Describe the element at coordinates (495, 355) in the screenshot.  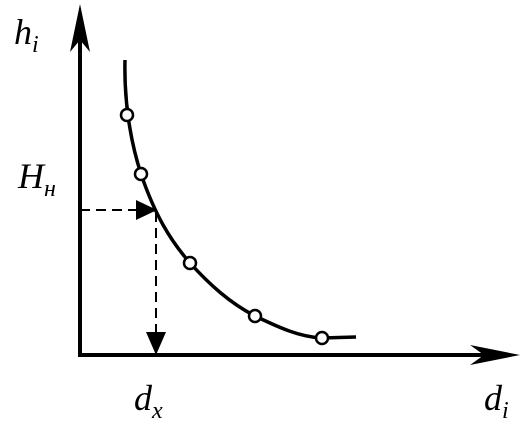
I see `x-axis-arrow` at that location.